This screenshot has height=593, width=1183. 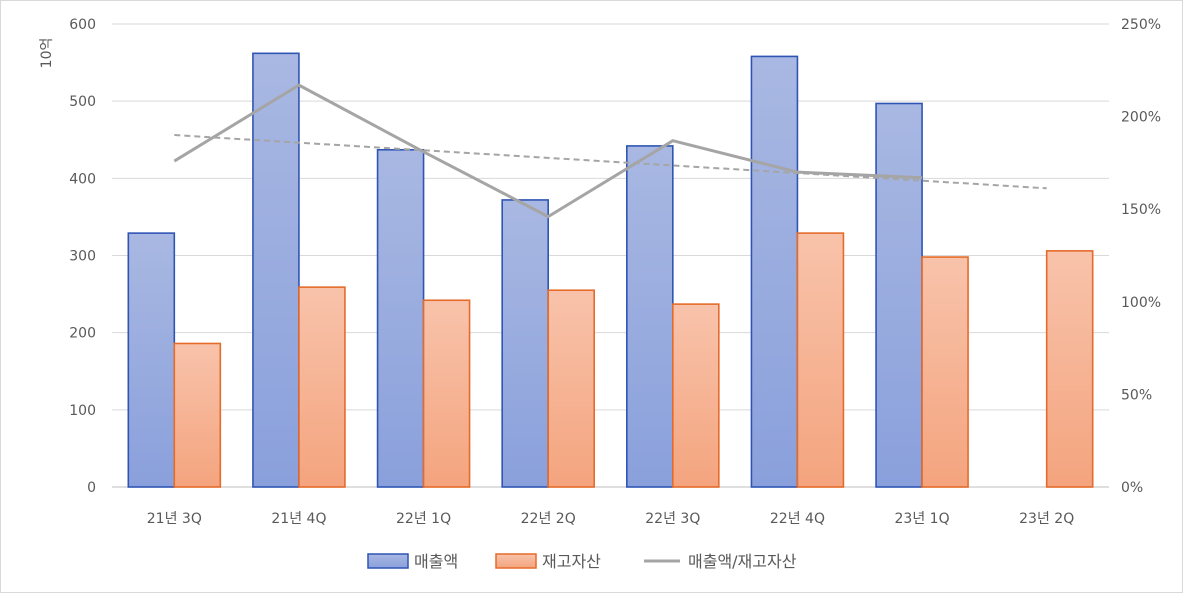 I want to click on y-left-tick-label: 400, so click(x=82, y=179).